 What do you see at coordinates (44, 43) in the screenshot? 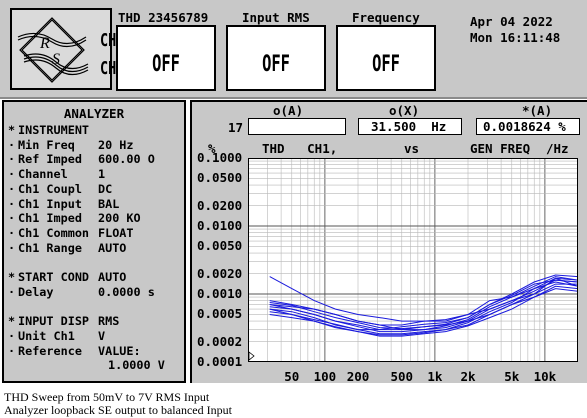
I see `svg-text: R` at bounding box center [44, 43].